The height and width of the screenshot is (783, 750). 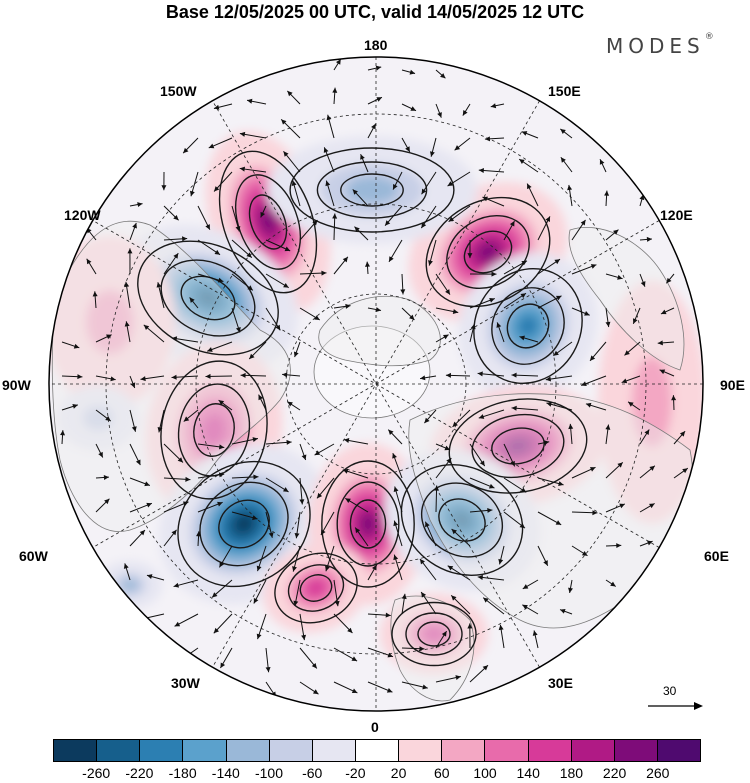 I want to click on lon-label-150e: 150E, so click(x=564, y=91).